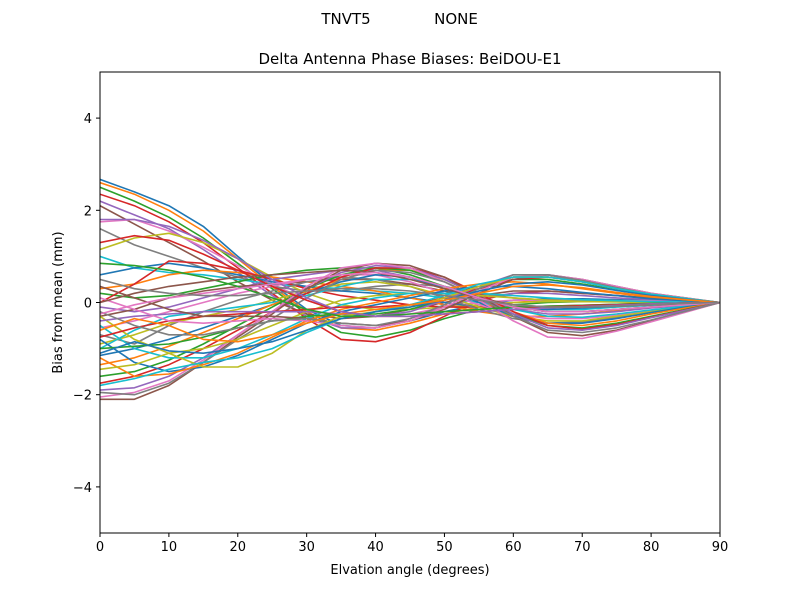 This screenshot has height=600, width=800. What do you see at coordinates (82, 488) in the screenshot?
I see `y-tick-label: −4` at bounding box center [82, 488].